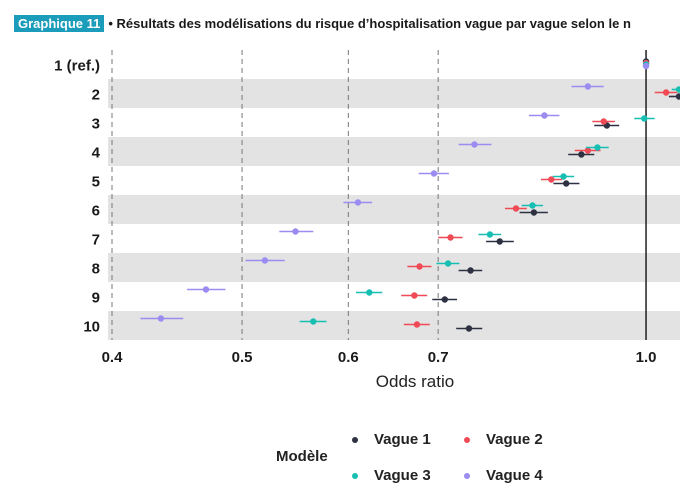  I want to click on legend-item-vague-1: Vague 1, so click(391, 439).